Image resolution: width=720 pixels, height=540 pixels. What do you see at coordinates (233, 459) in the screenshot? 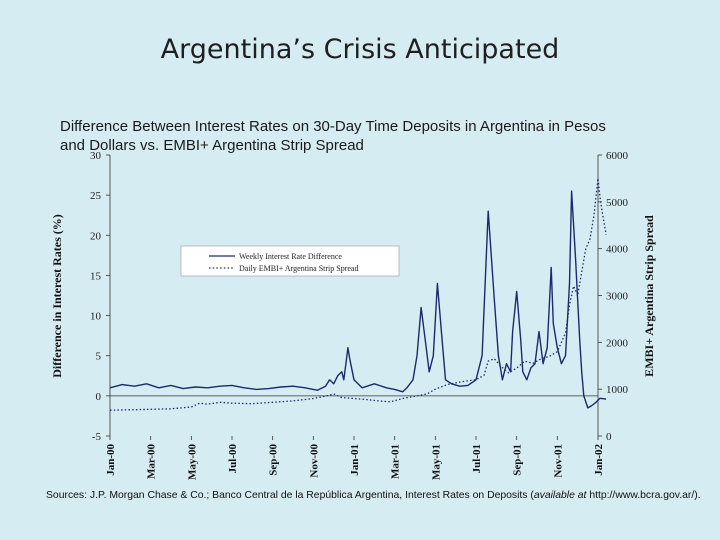
I see `x-tick-label: Jul-00` at bounding box center [233, 459].